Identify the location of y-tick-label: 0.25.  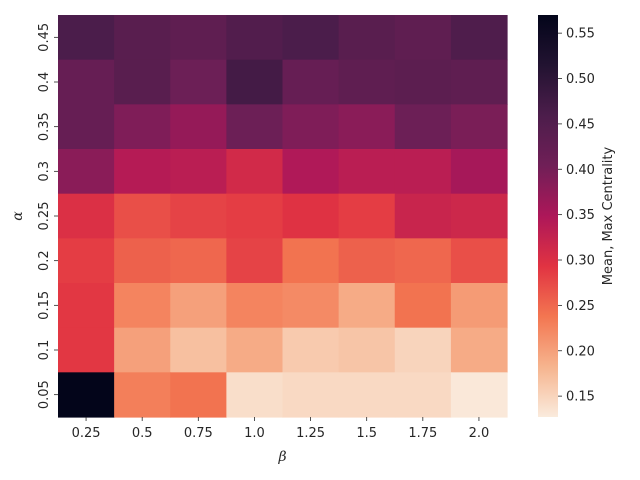
(44, 216).